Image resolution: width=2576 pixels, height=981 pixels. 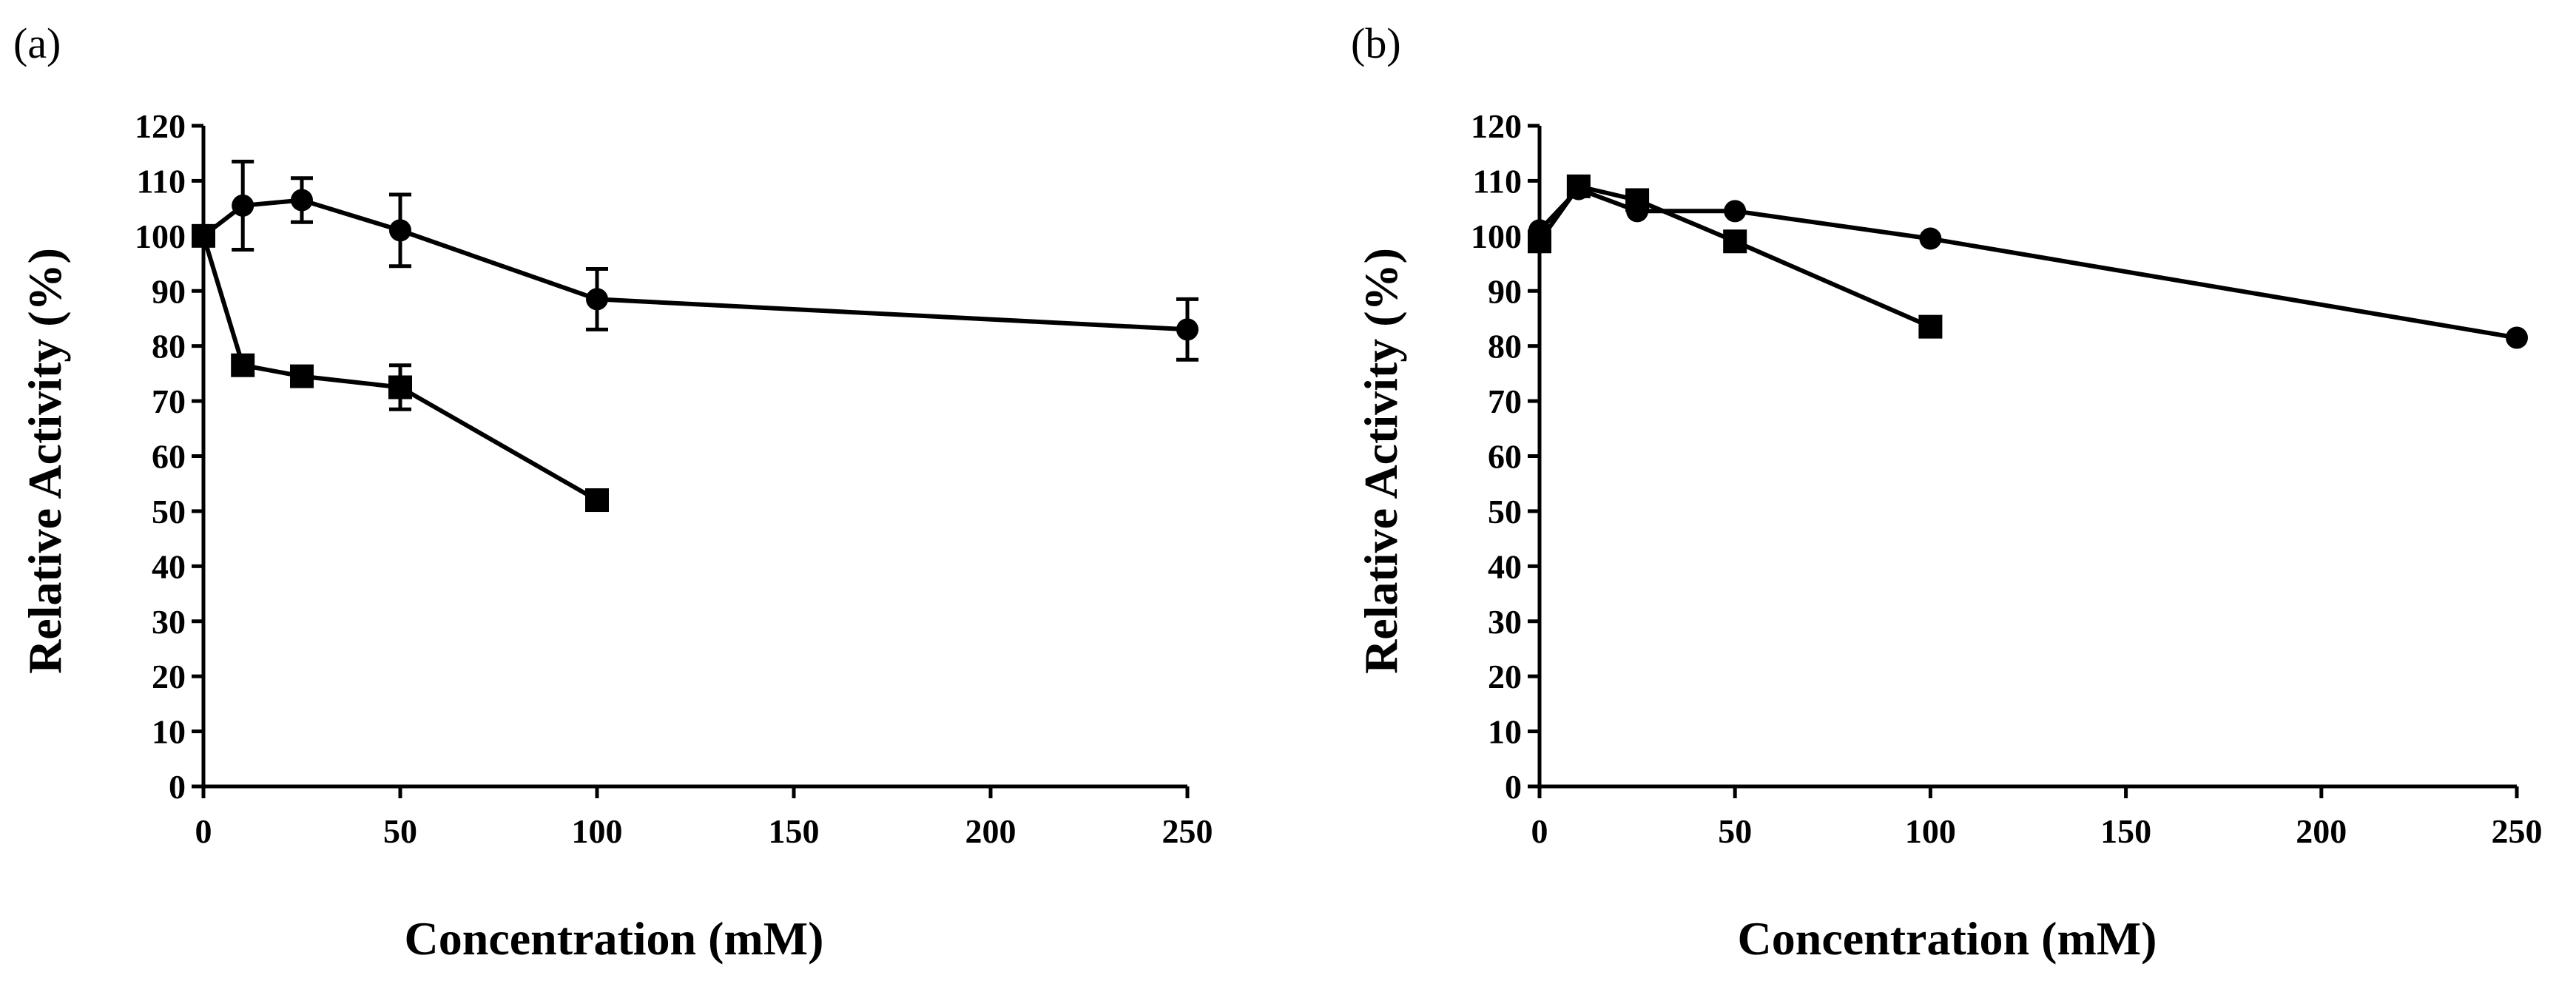 I want to click on y-axis-title-b: Relative Activity (%), so click(x=1381, y=461).